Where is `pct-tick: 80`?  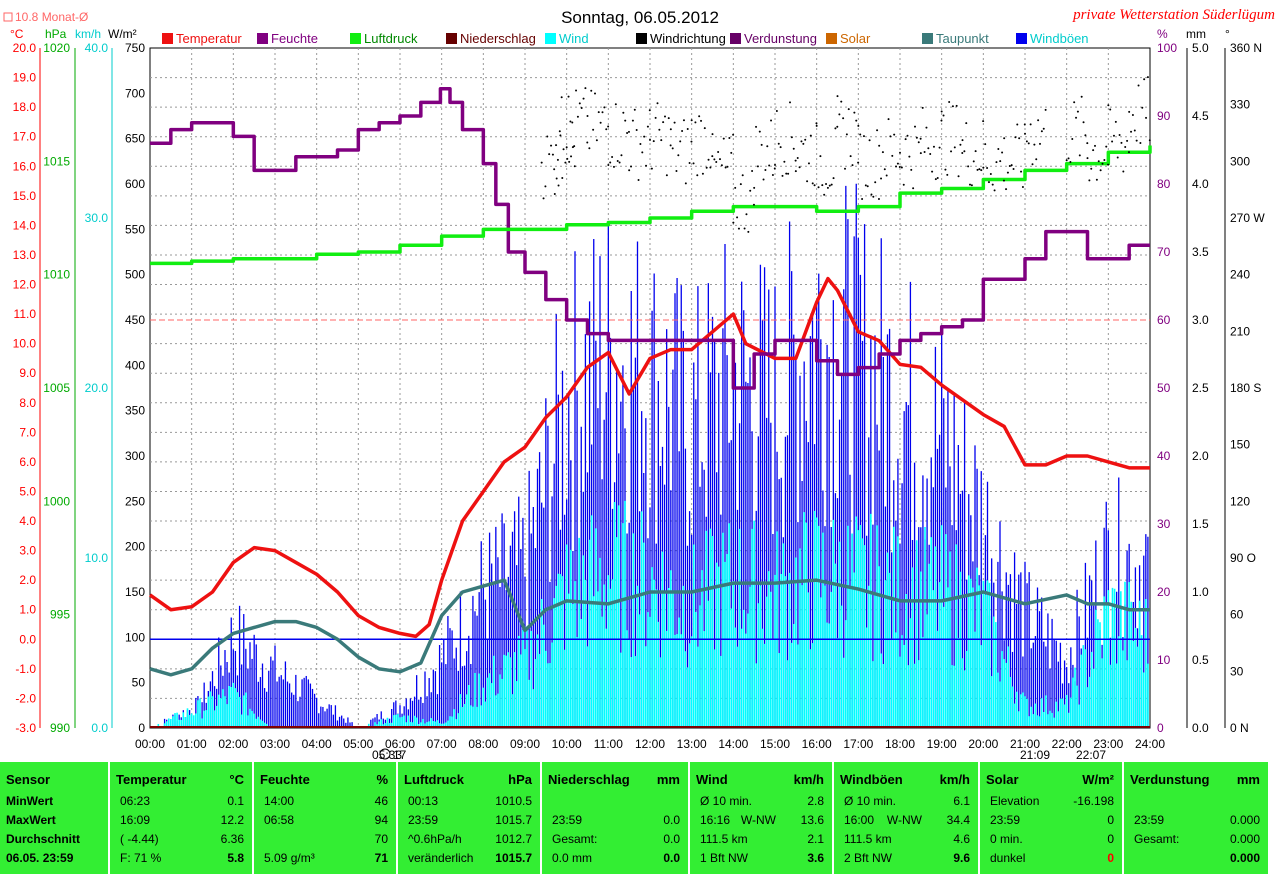
pct-tick: 80 is located at coordinates (1164, 184).